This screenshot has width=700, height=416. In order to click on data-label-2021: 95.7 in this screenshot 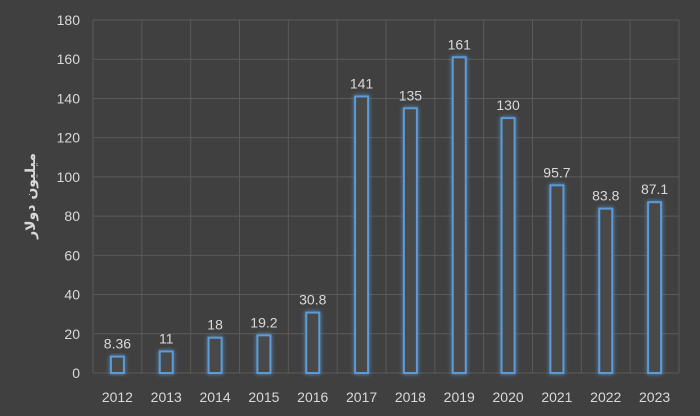, I will do `click(556, 172)`.